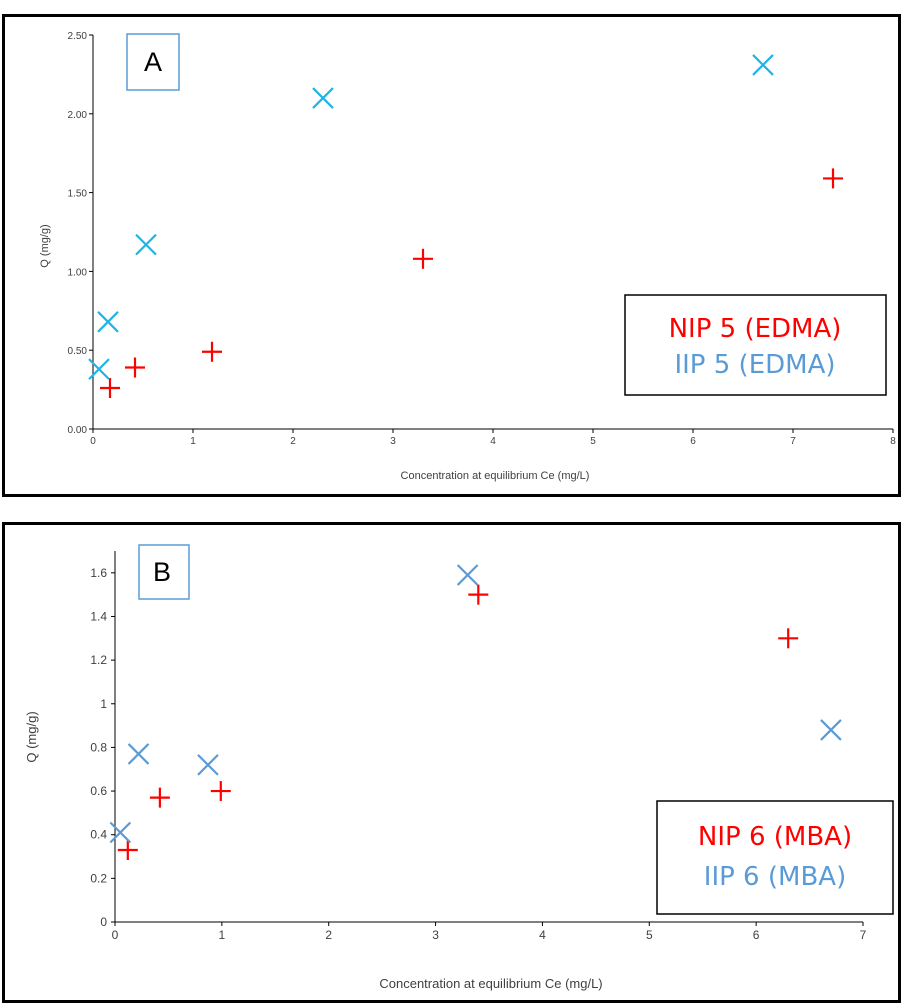 Image resolution: width=903 pixels, height=1005 pixels. Describe the element at coordinates (78, 36) in the screenshot. I see `y-tick-label-a: 2.50` at that location.